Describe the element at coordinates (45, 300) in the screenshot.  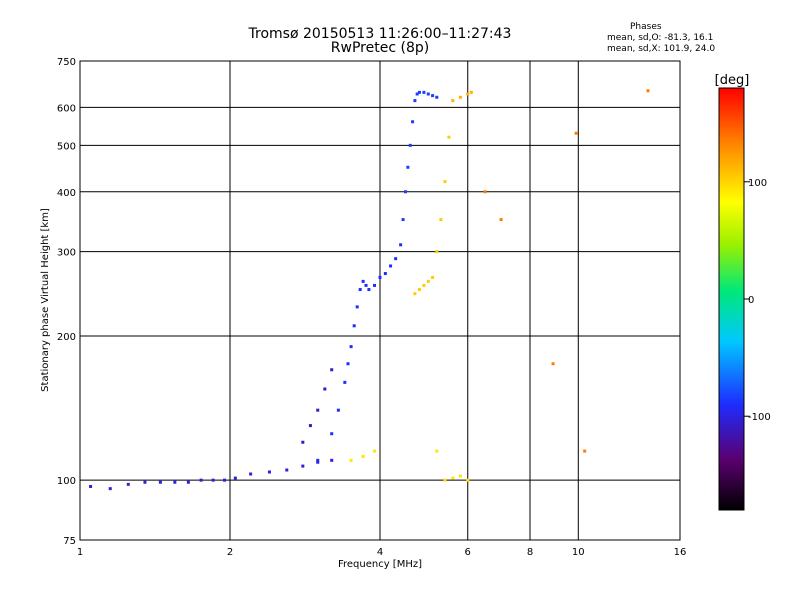
I see `y-axis-label: Stationary phase Virtual Height [km]` at that location.